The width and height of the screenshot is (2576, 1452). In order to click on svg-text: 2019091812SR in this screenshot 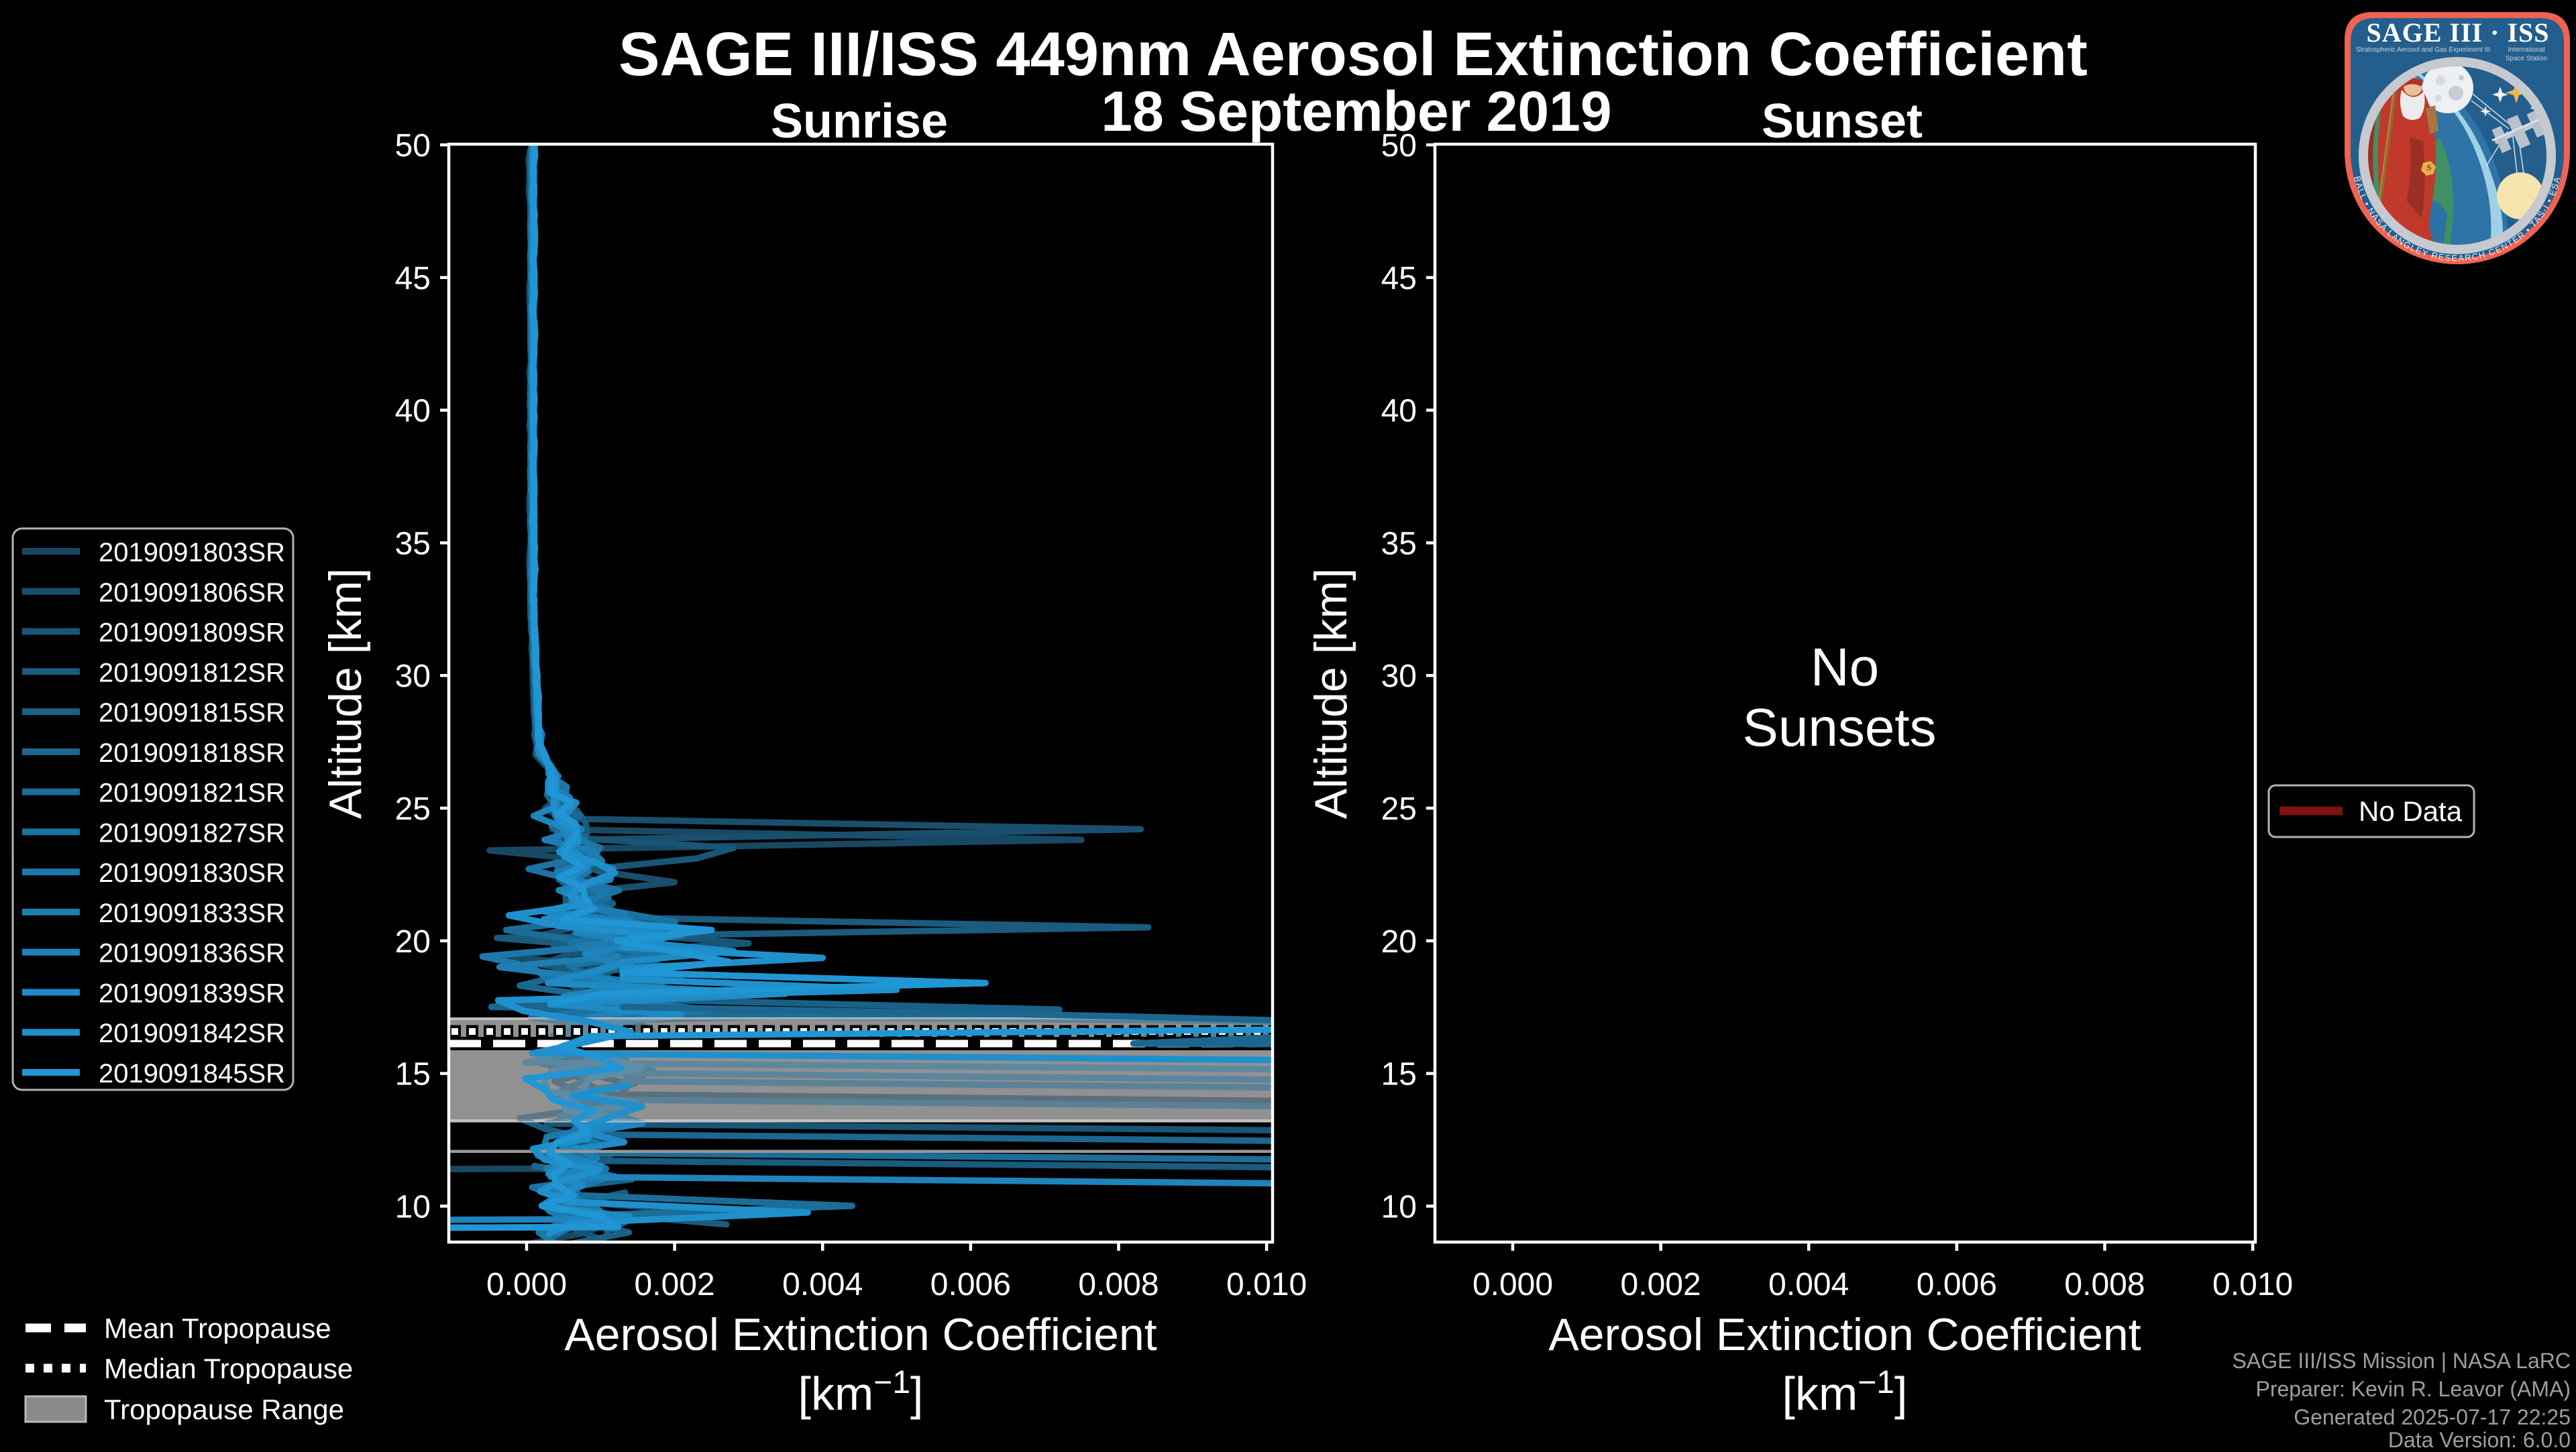, I will do `click(192, 672)`.